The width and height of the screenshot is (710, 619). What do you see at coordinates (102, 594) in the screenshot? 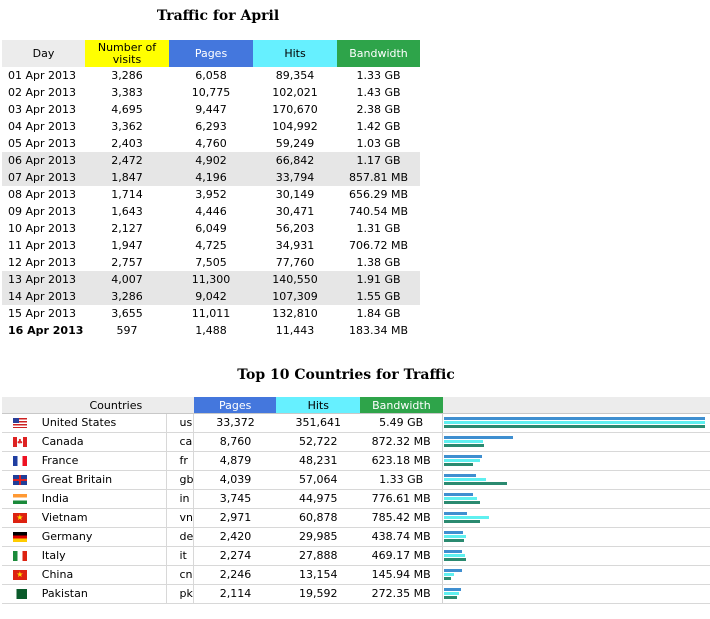
I see `country-name-cell: Pakistan` at bounding box center [102, 594].